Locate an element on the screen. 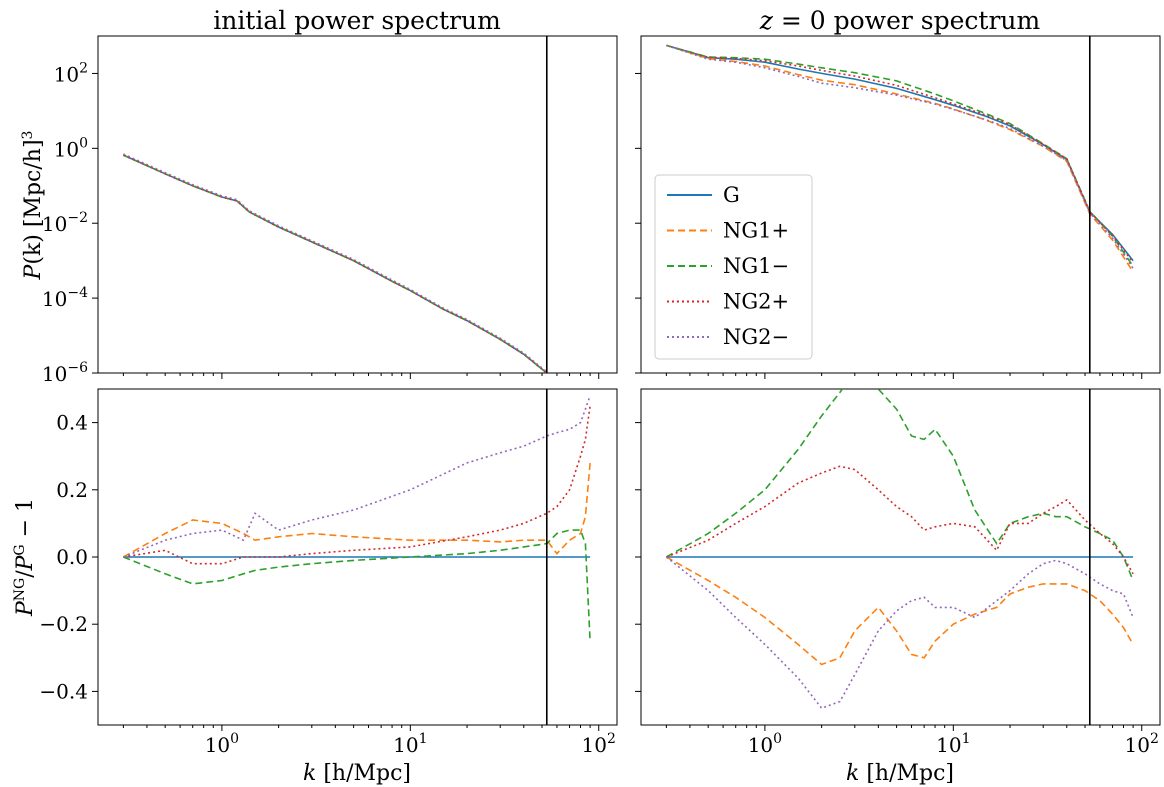 This screenshot has height=787, width=1164. title-z0-rest: = 0 power spectrum is located at coordinates (907, 20).